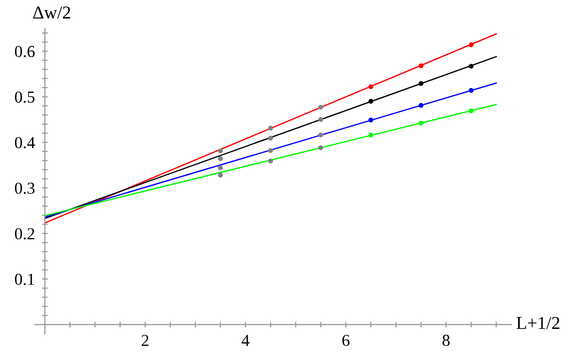 The image size is (581, 355). What do you see at coordinates (24, 188) in the screenshot?
I see `y-tick-label: 0.3` at bounding box center [24, 188].